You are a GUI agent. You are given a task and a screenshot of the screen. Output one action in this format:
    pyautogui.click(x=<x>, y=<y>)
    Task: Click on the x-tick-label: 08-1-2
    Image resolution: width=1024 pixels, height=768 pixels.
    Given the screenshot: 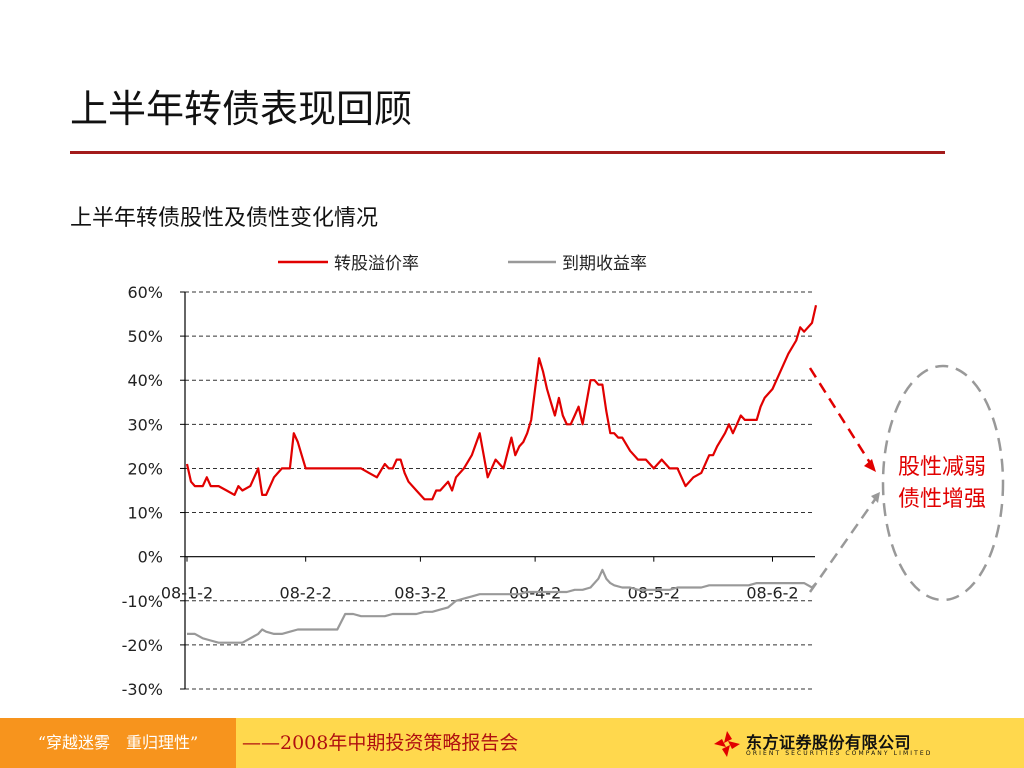 What is the action you would take?
    pyautogui.click(x=187, y=593)
    